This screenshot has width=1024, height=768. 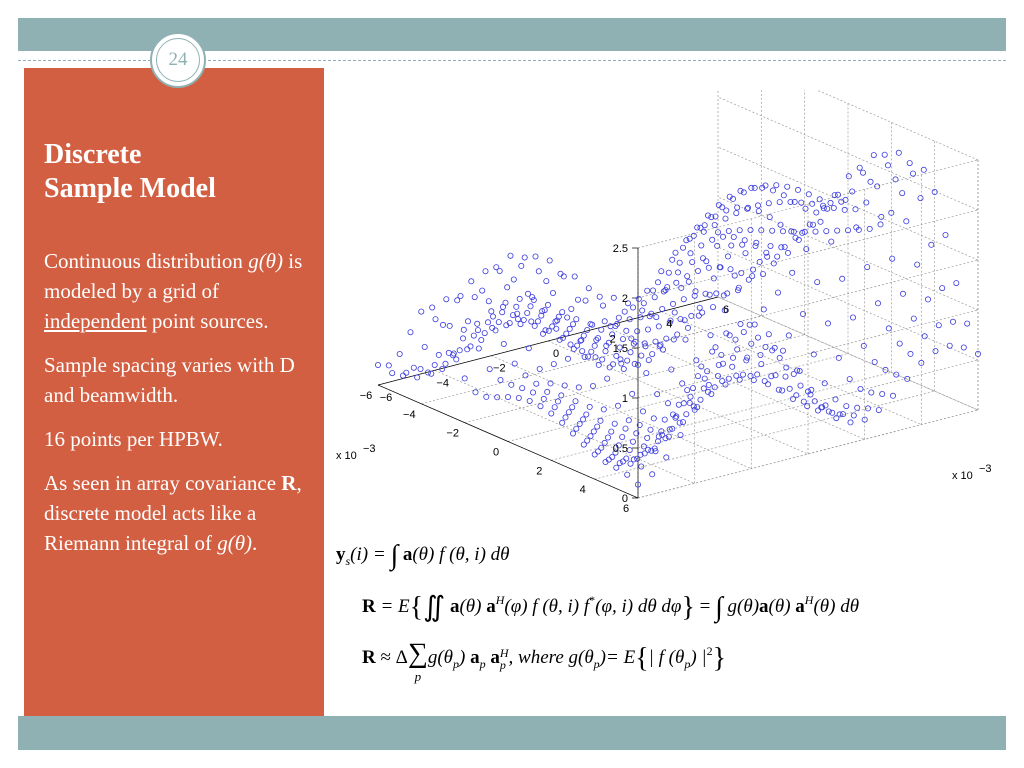 What do you see at coordinates (146, 261) in the screenshot?
I see `p1-text-a: Continuous distribution` at bounding box center [146, 261].